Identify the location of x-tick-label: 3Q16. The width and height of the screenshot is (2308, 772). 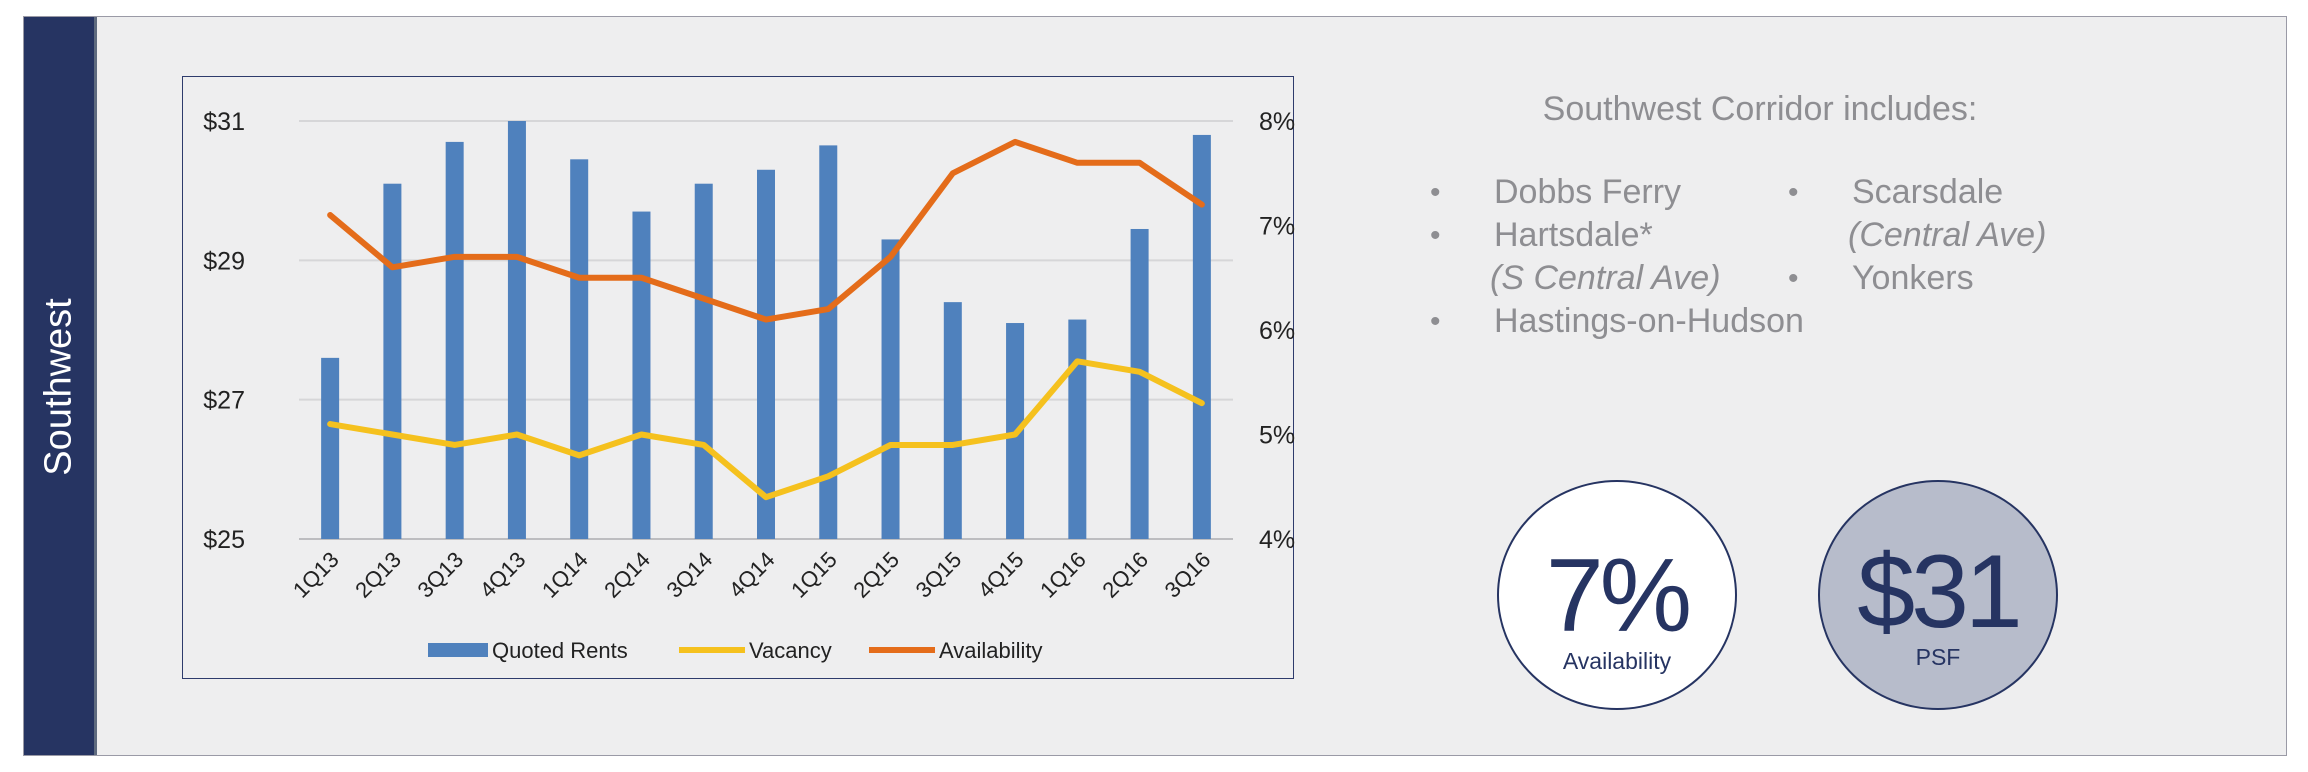
(1188, 575).